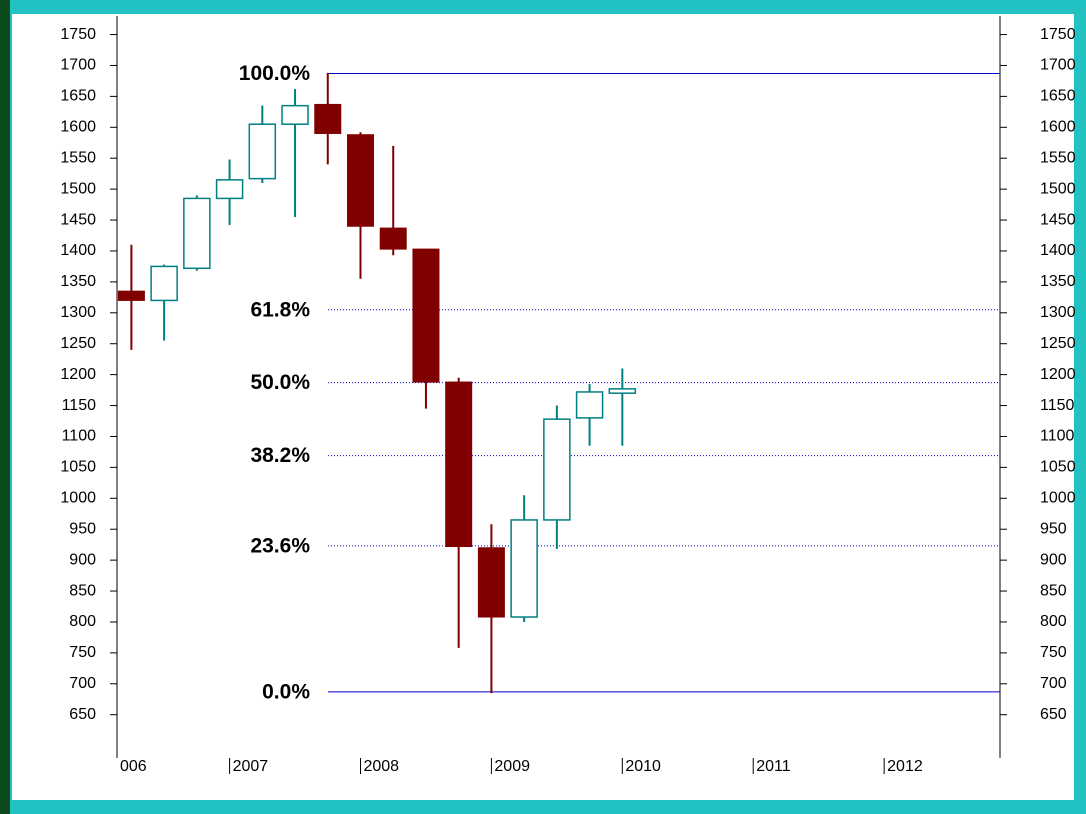 This screenshot has width=1086, height=814. What do you see at coordinates (82, 683) in the screenshot?
I see `y-tick-label: 700` at bounding box center [82, 683].